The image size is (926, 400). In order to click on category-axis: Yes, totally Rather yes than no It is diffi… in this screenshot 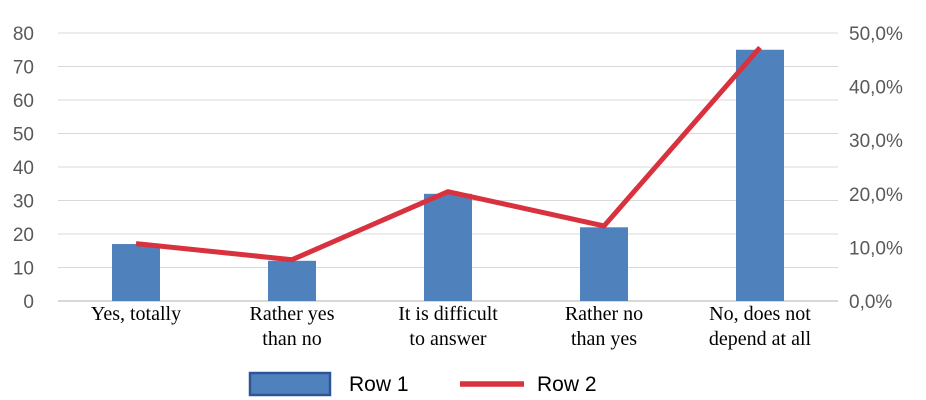, I will do `click(451, 326)`.